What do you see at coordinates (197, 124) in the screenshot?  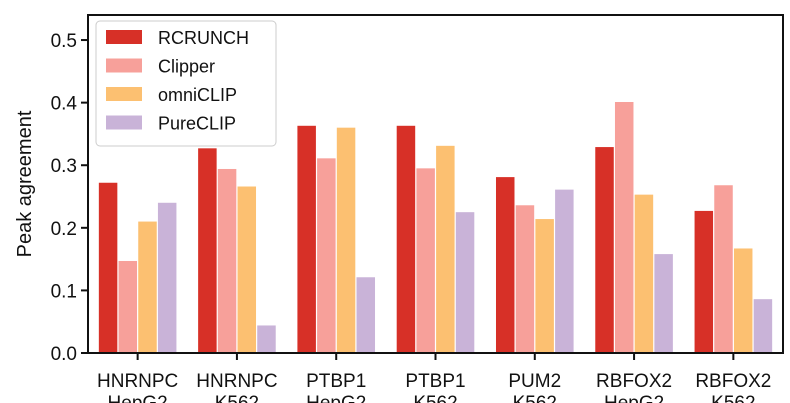 I see `legend-label-pureclip: PureCLIP` at bounding box center [197, 124].